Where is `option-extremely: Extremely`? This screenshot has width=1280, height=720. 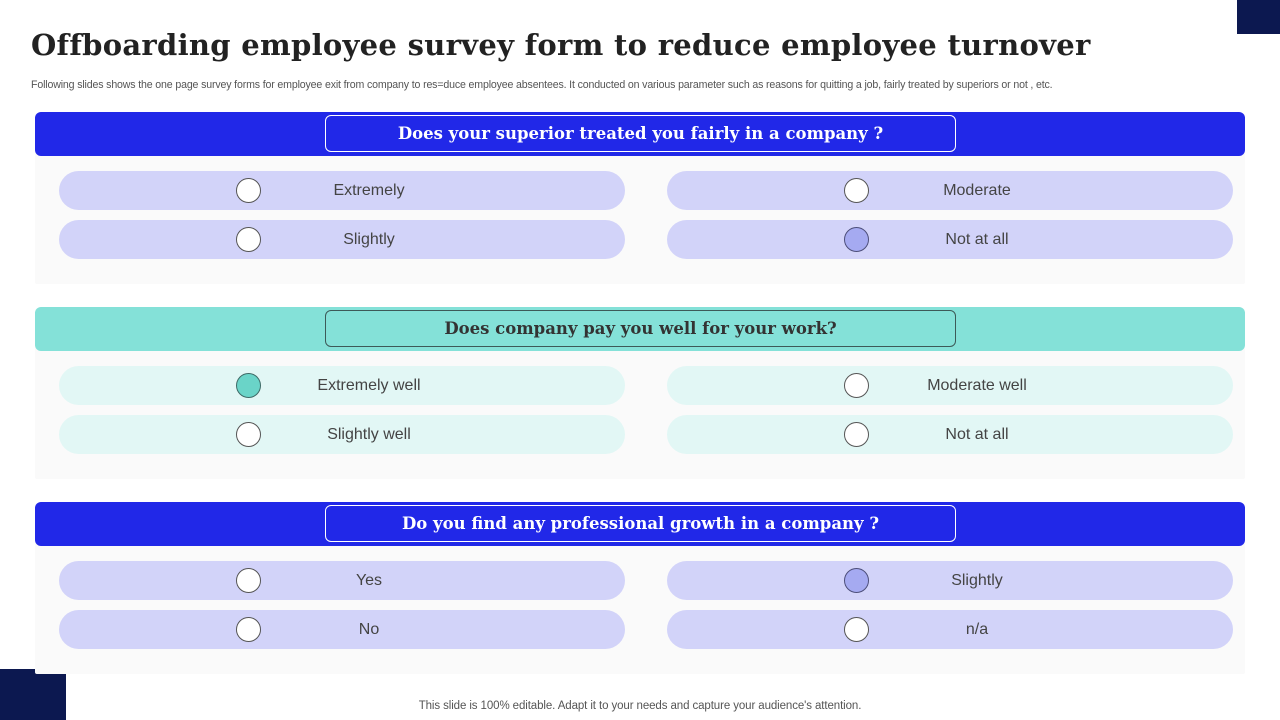 option-extremely: Extremely is located at coordinates (342, 190).